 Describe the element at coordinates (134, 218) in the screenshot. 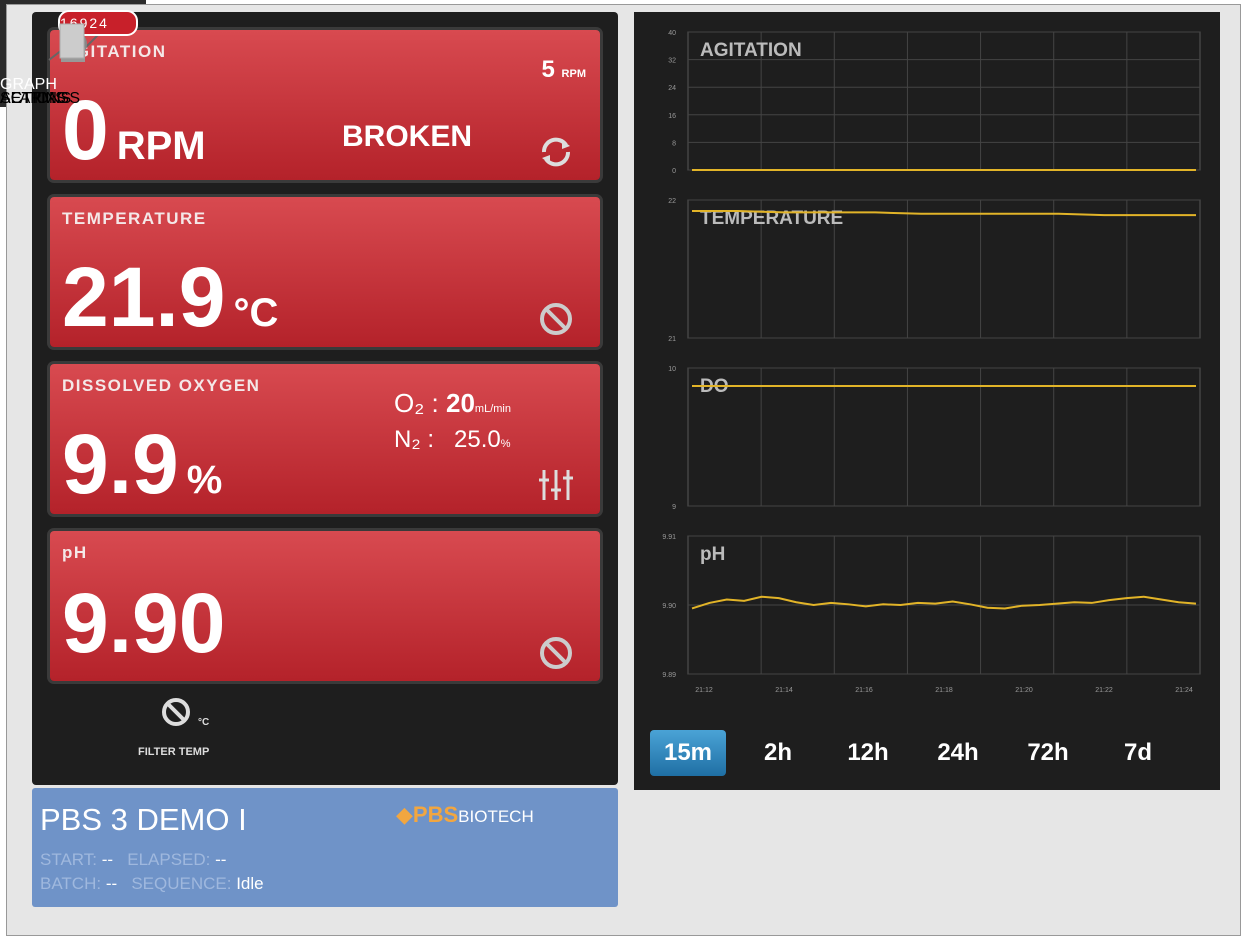

I see `label: TEMPERATURE` at that location.